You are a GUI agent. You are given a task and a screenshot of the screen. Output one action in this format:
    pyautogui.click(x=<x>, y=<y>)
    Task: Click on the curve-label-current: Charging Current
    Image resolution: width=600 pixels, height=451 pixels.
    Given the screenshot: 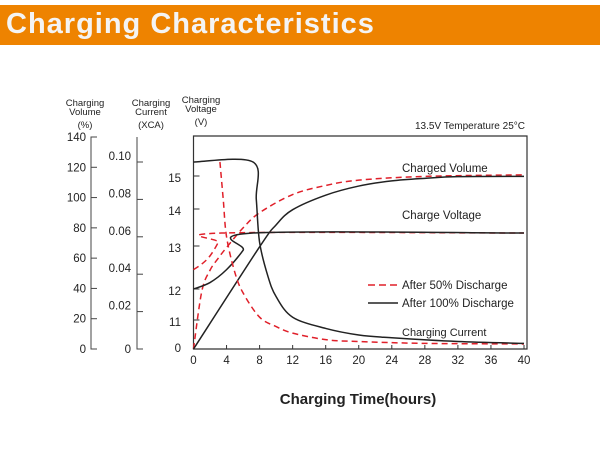 What is the action you would take?
    pyautogui.click(x=444, y=333)
    